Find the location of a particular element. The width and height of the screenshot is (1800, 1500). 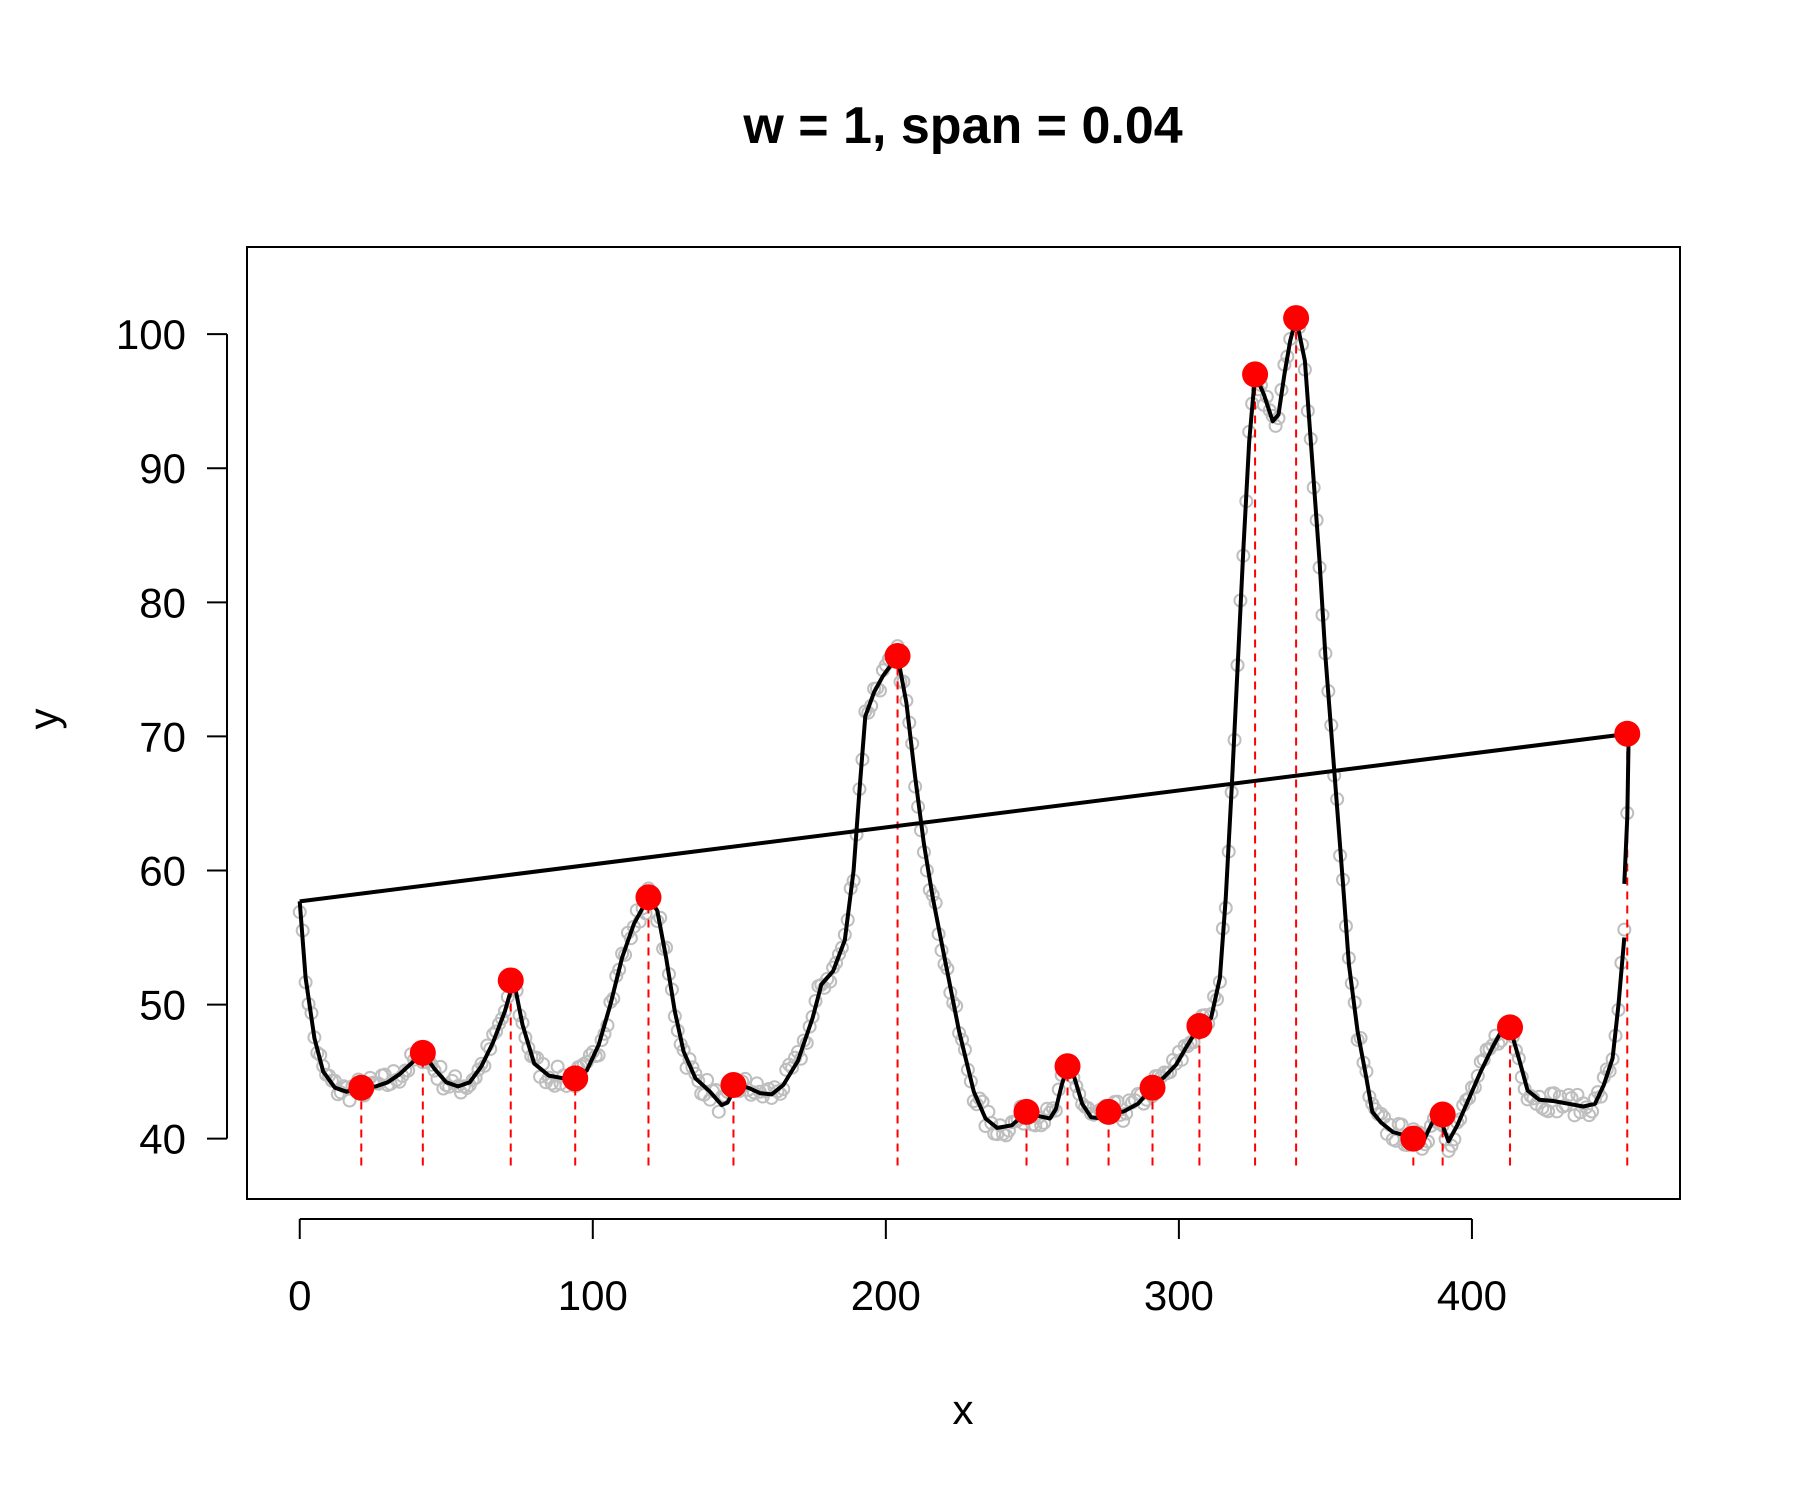

trend-line is located at coordinates (964, 817).